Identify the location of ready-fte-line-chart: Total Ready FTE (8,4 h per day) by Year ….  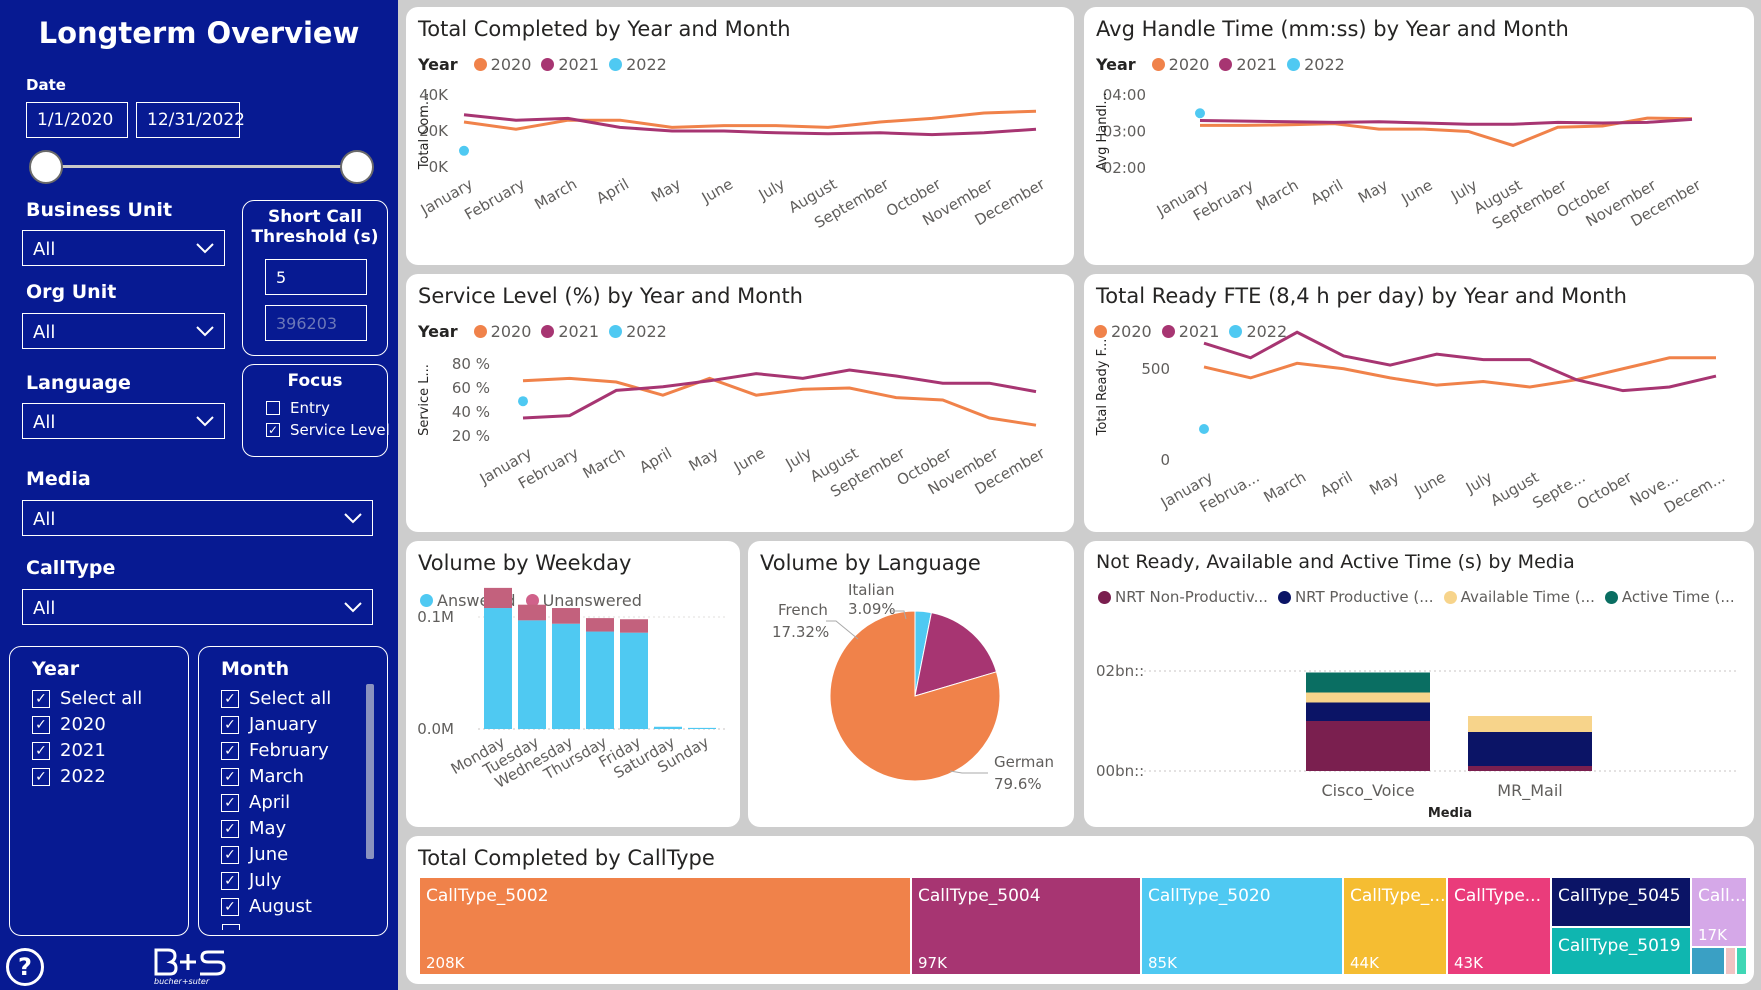
(1419, 403).